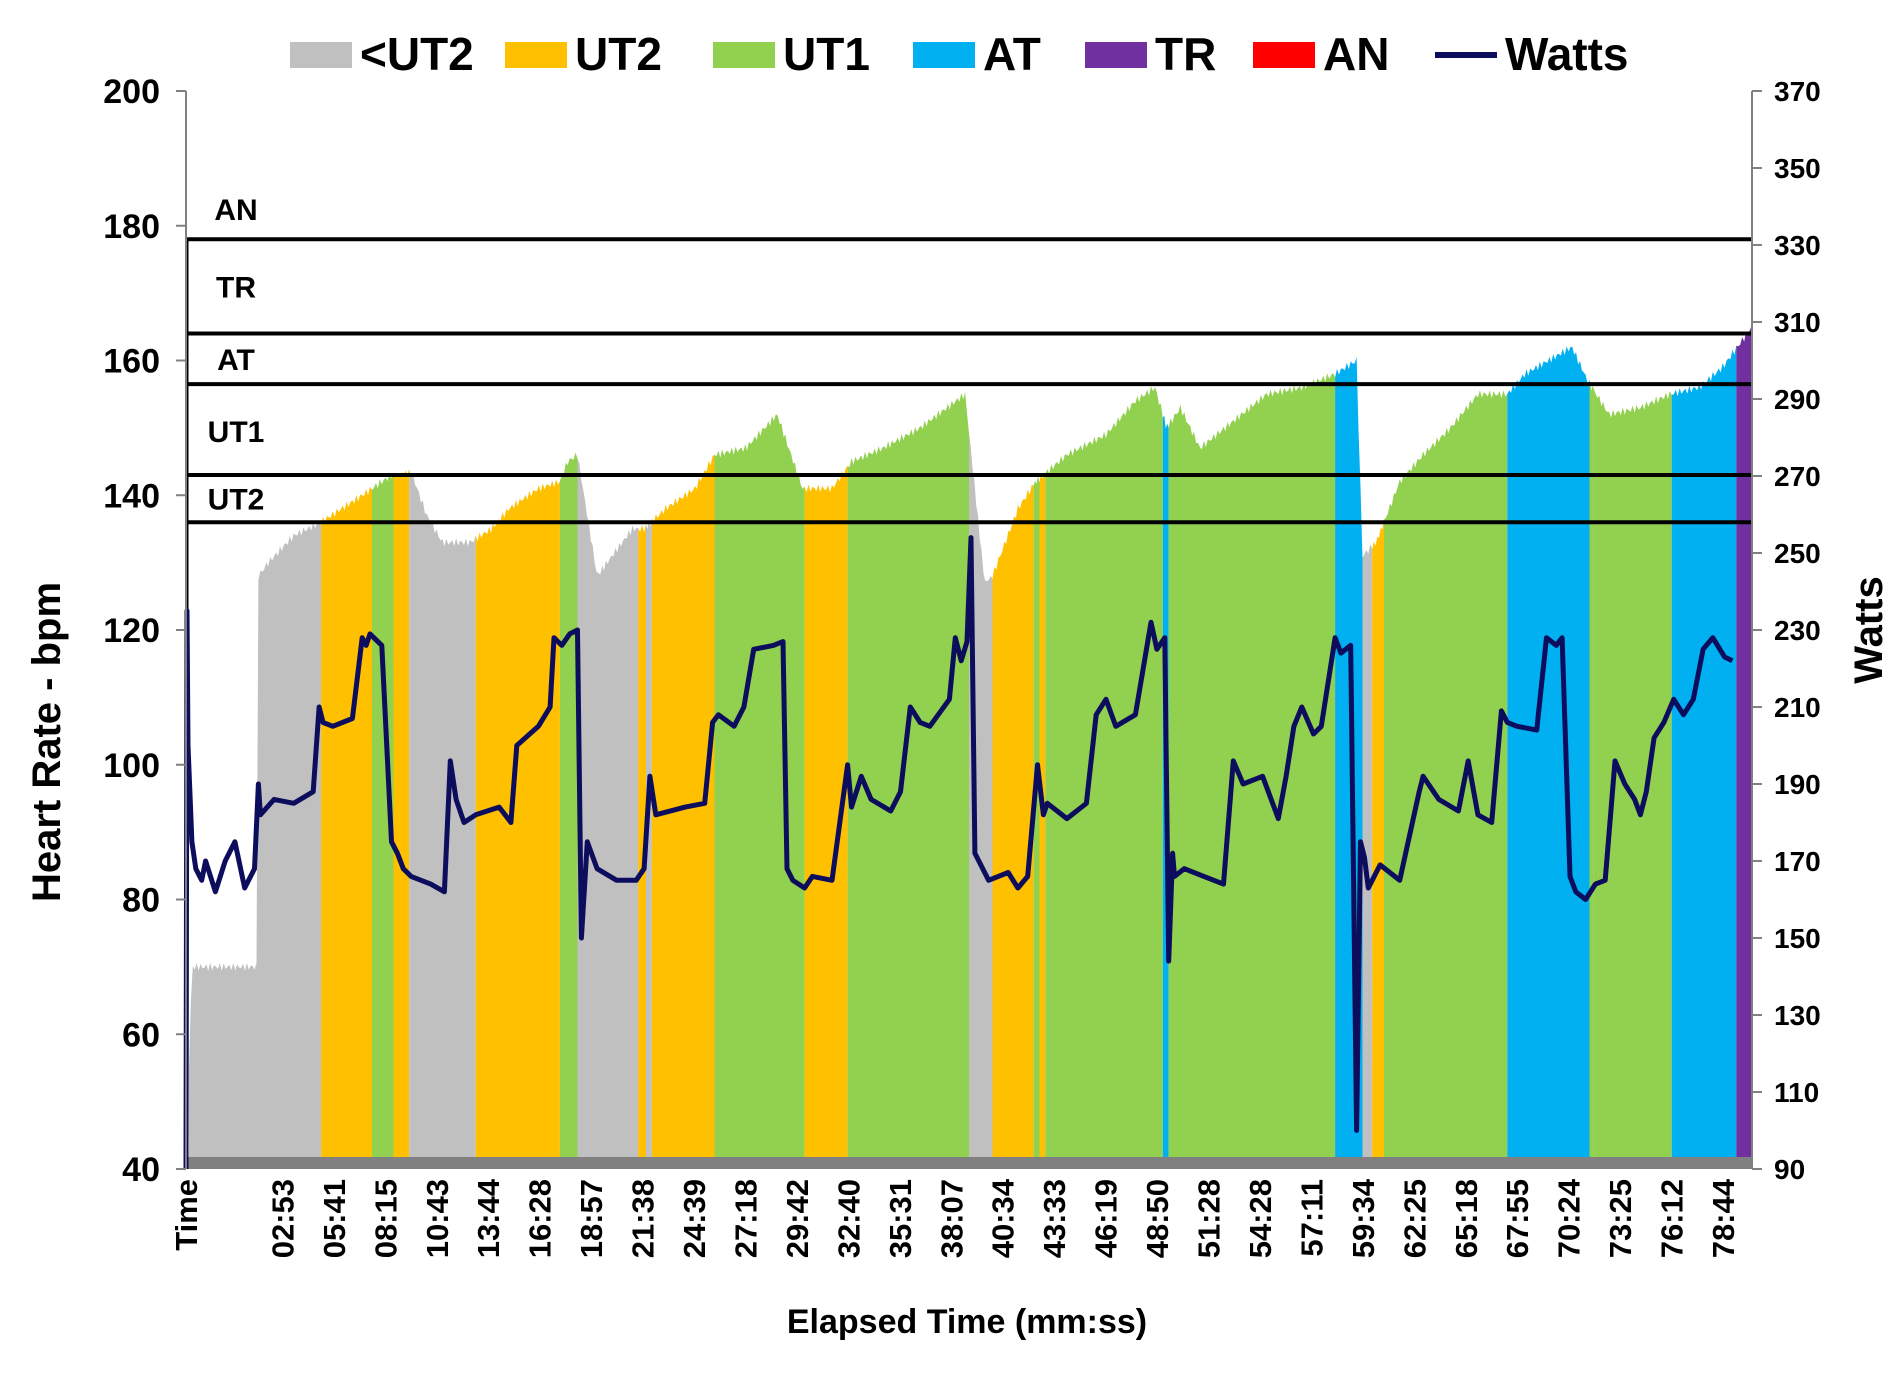 This screenshot has height=1380, width=1904. What do you see at coordinates (1569, 1218) in the screenshot?
I see `x-tick-label: 70:24` at bounding box center [1569, 1218].